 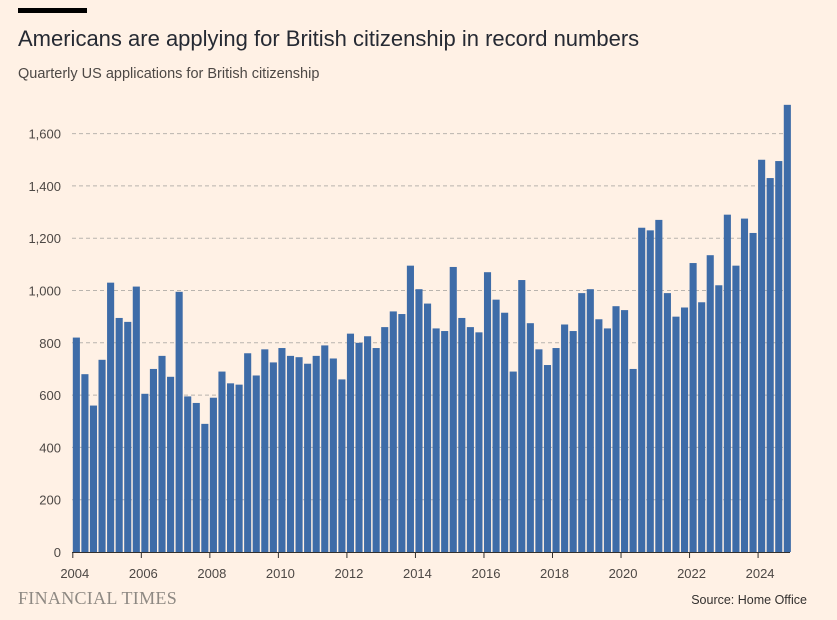 I want to click on y-tick-label: 800, so click(x=50, y=343).